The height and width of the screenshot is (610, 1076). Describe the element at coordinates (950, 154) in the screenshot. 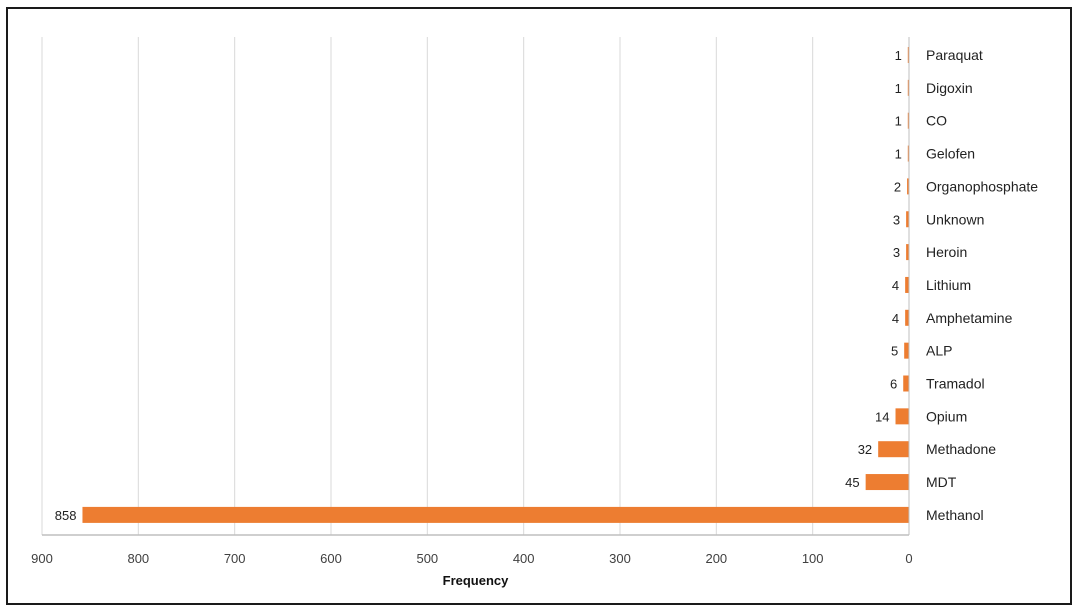

I see `category-label: Gelofen` at that location.